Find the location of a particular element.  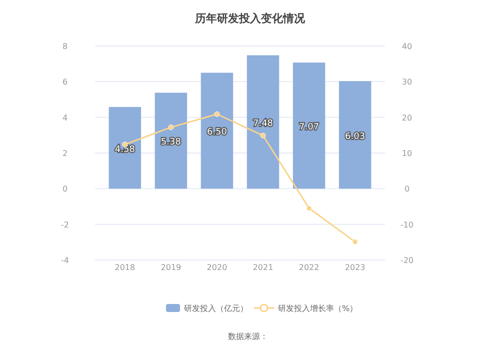

y-tick-label: -4 is located at coordinates (65, 260).